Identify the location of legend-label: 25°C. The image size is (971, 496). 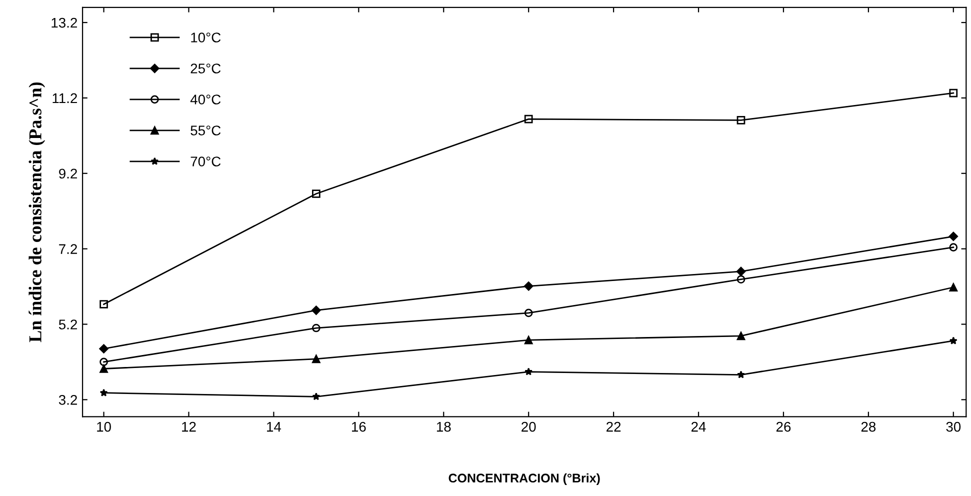
(205, 69).